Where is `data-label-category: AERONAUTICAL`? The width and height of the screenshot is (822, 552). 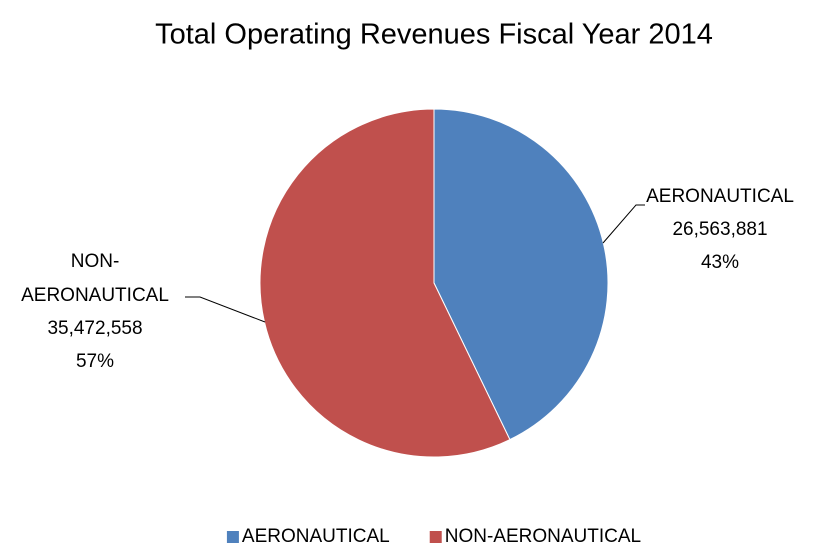 data-label-category: AERONAUTICAL is located at coordinates (720, 196).